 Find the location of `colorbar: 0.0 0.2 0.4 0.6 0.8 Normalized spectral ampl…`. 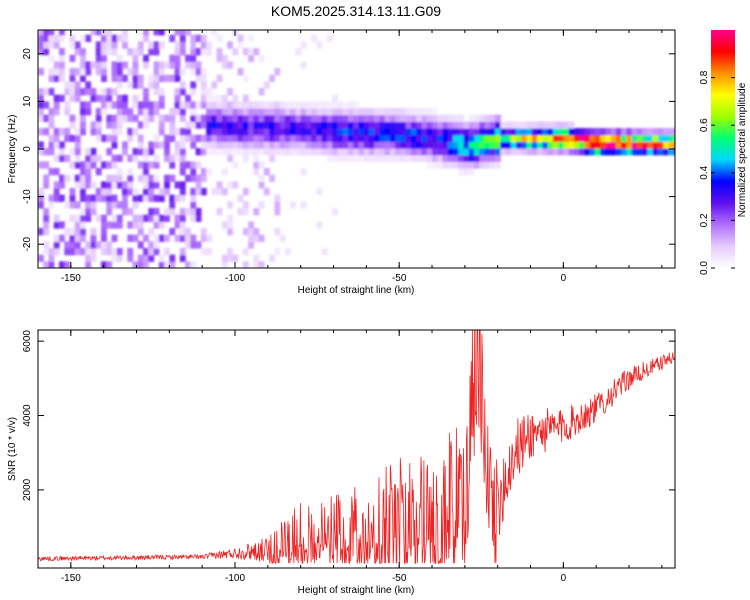

colorbar: 0.0 0.2 0.4 0.6 0.8 Normalized spectral ampl… is located at coordinates (723, 152).